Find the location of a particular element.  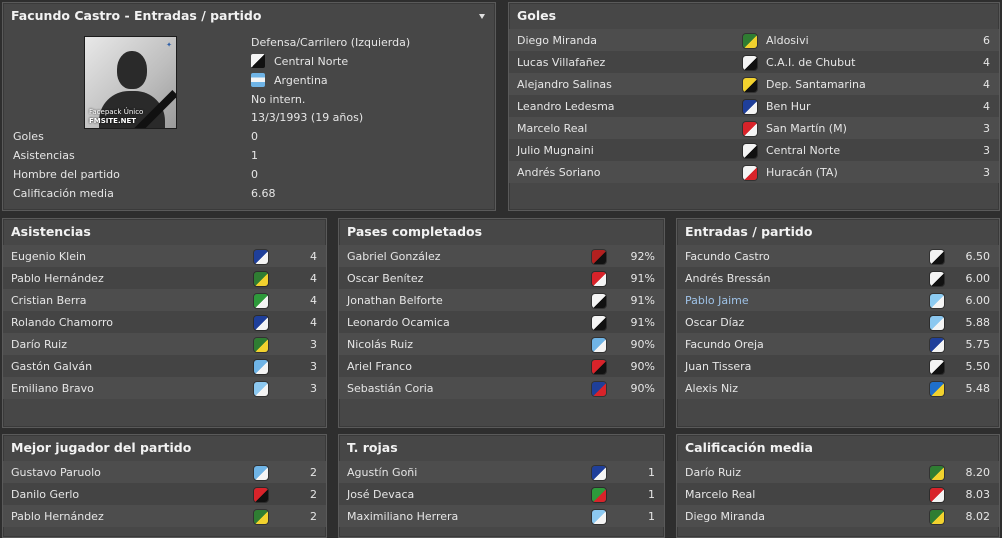

table-row: Marcelo Real San Martín (M) 3 is located at coordinates (754, 128).